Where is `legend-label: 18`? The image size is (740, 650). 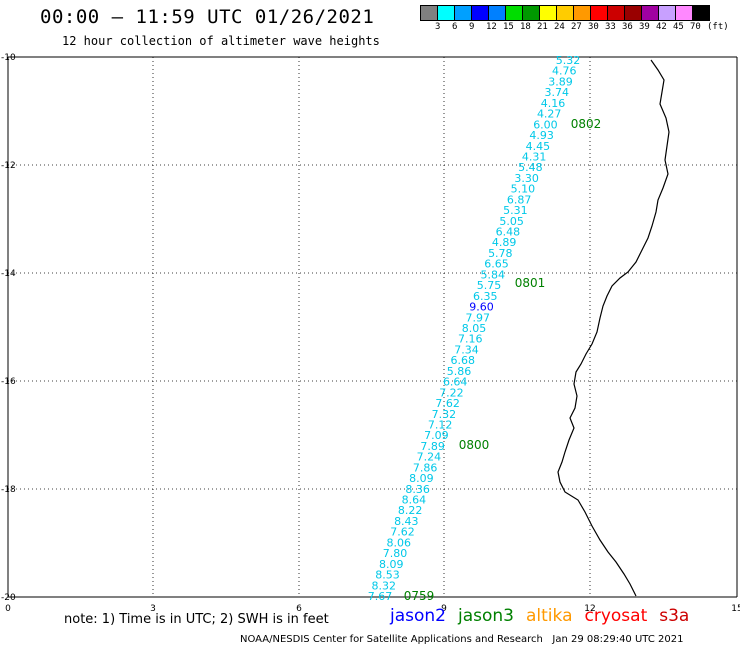
legend-label: 18 is located at coordinates (525, 27).